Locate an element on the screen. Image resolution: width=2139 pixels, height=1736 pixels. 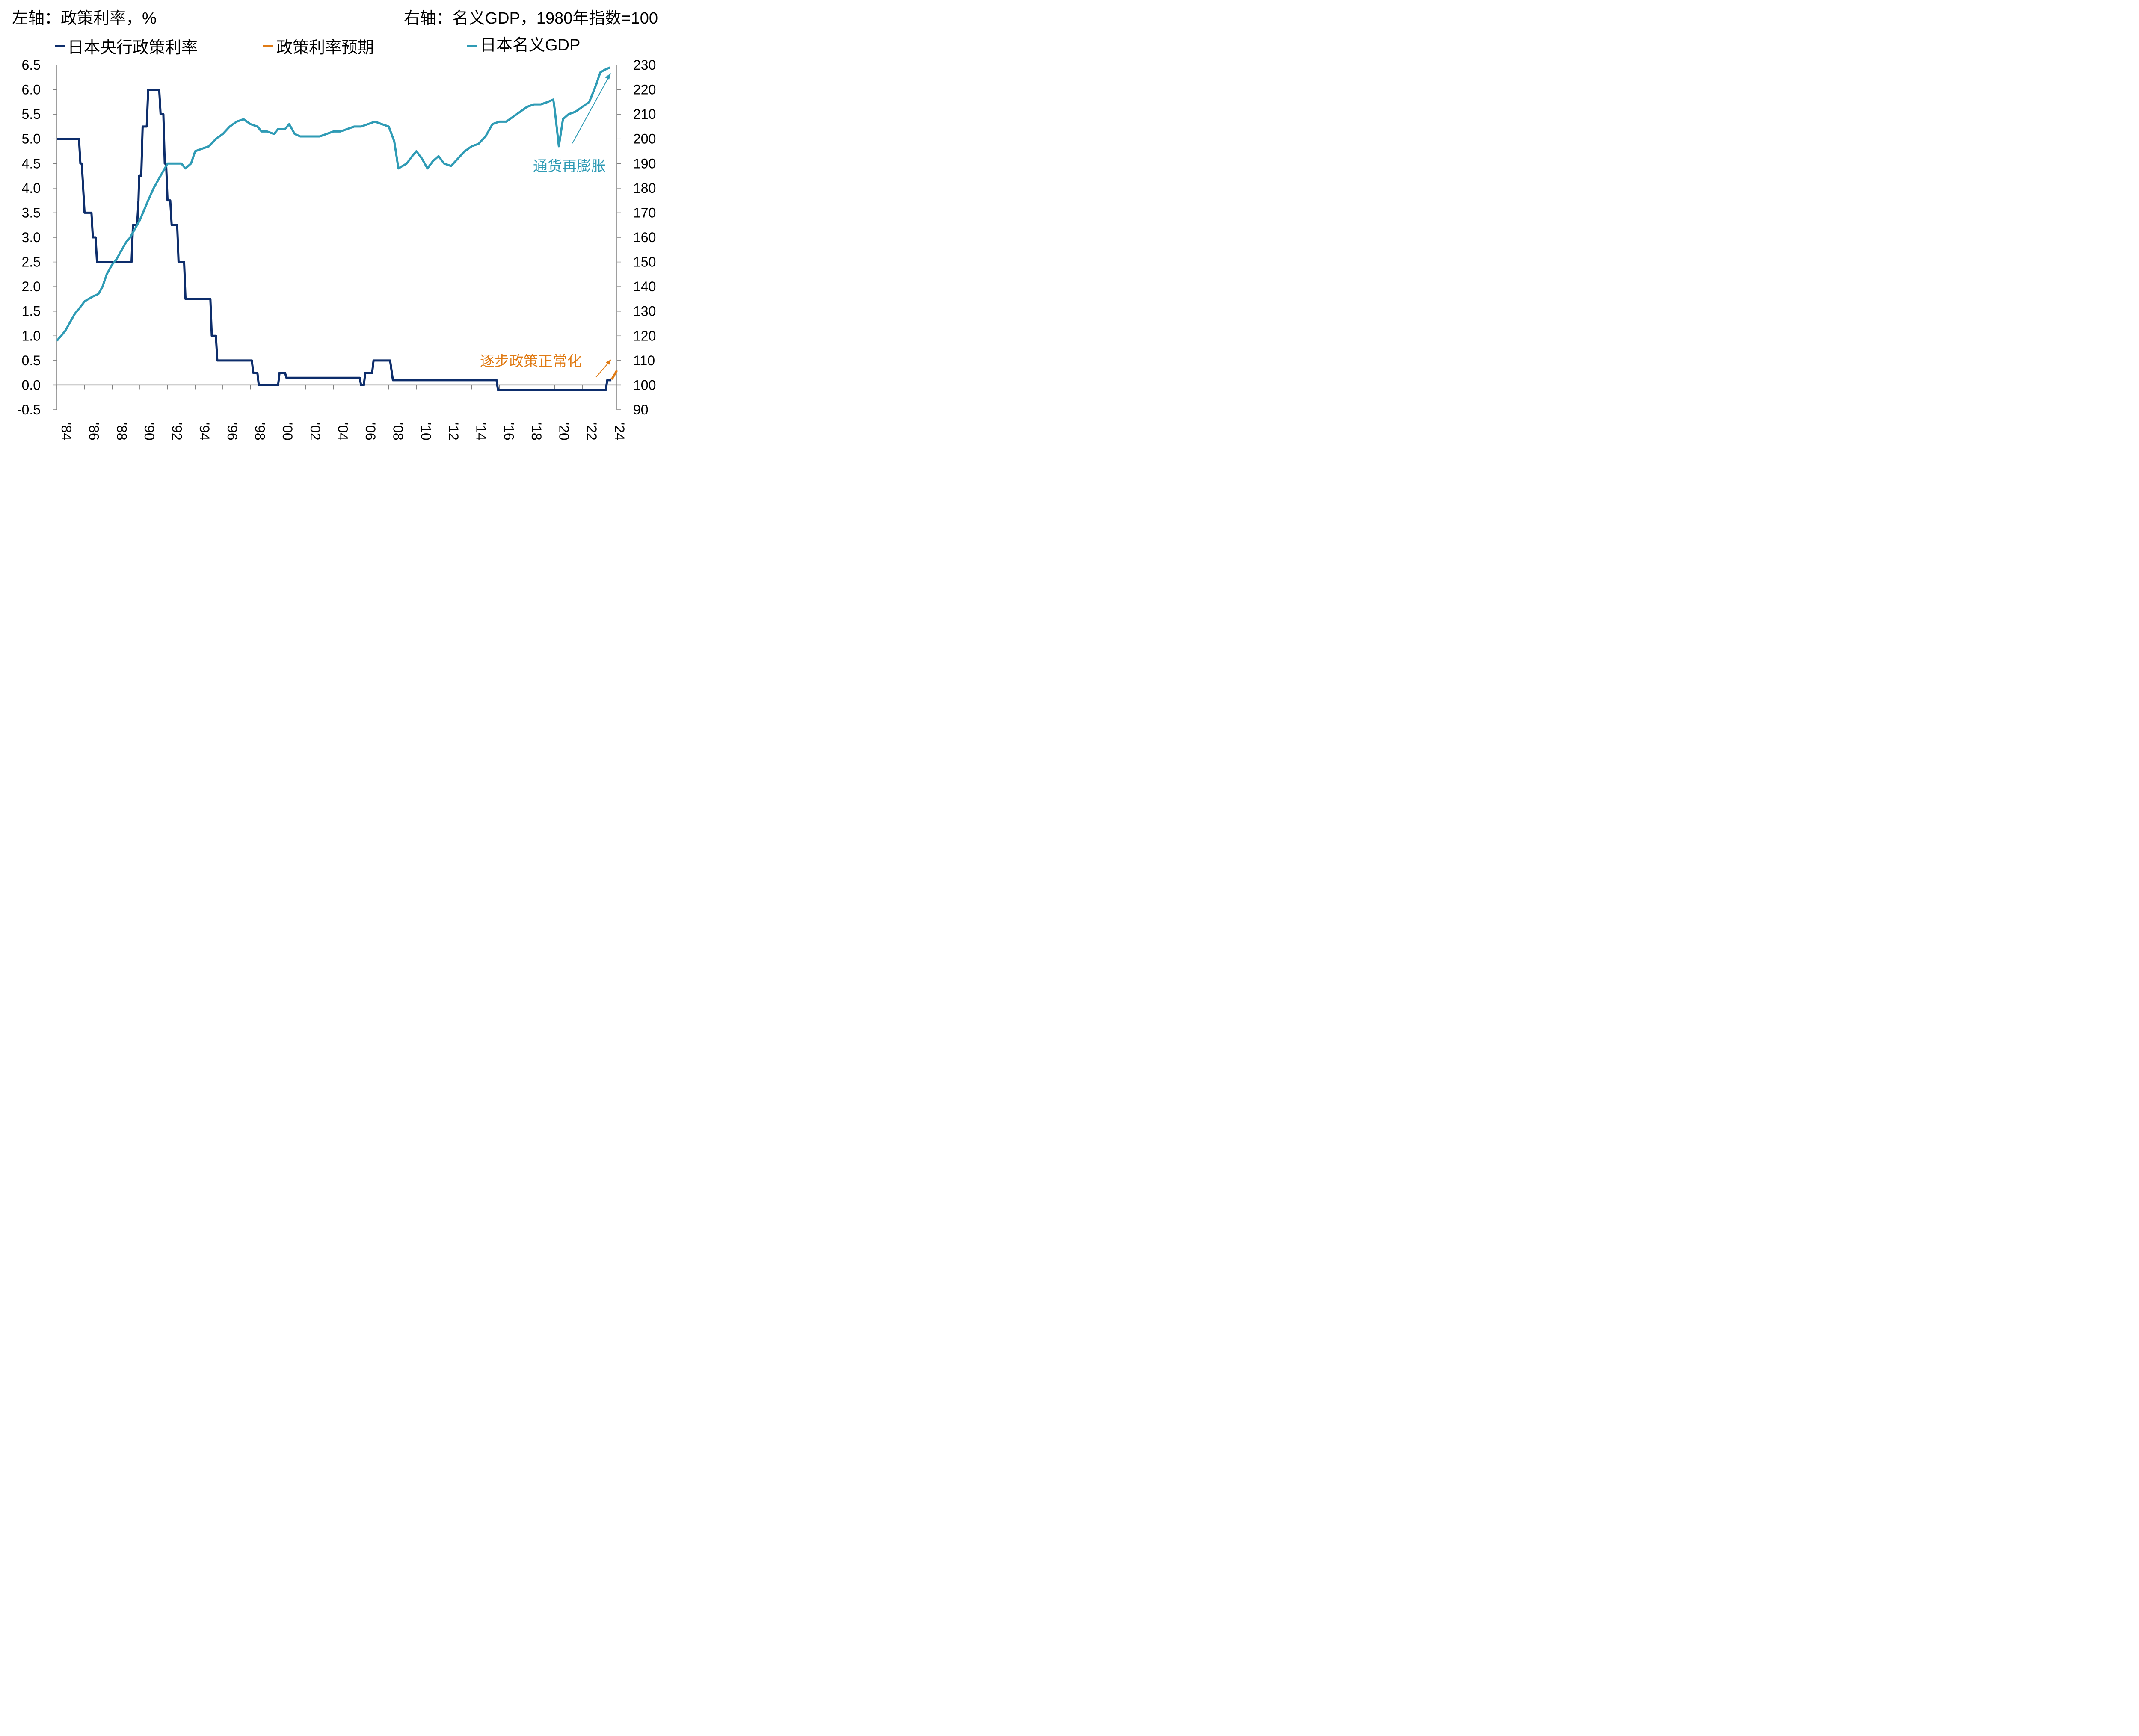
x-tick-label: '18 is located at coordinates (536, 432).